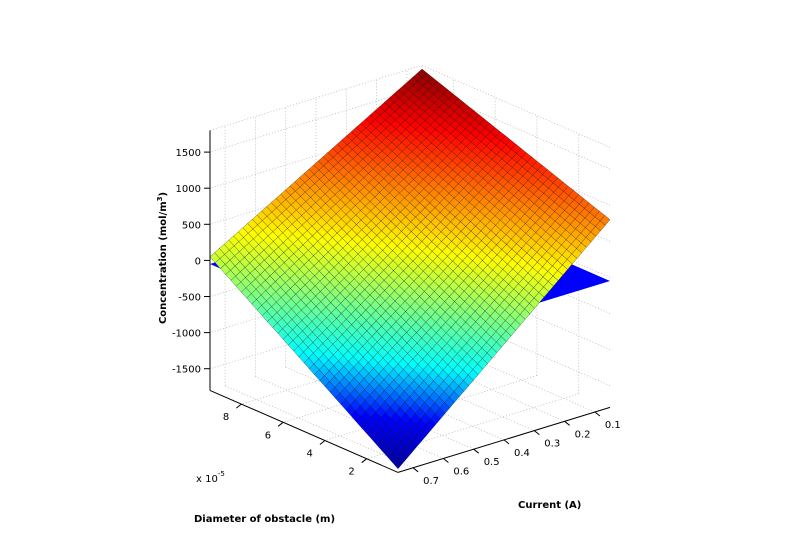  Describe the element at coordinates (431, 481) in the screenshot. I see `x-tick-label: 0.7` at that location.